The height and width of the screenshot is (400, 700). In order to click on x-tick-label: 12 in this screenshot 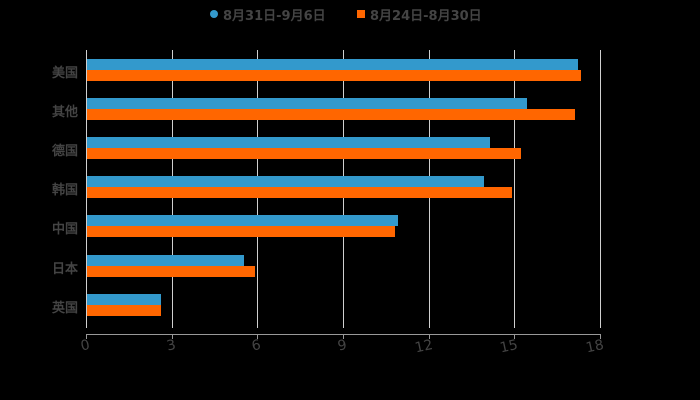, I will do `click(423, 347)`.